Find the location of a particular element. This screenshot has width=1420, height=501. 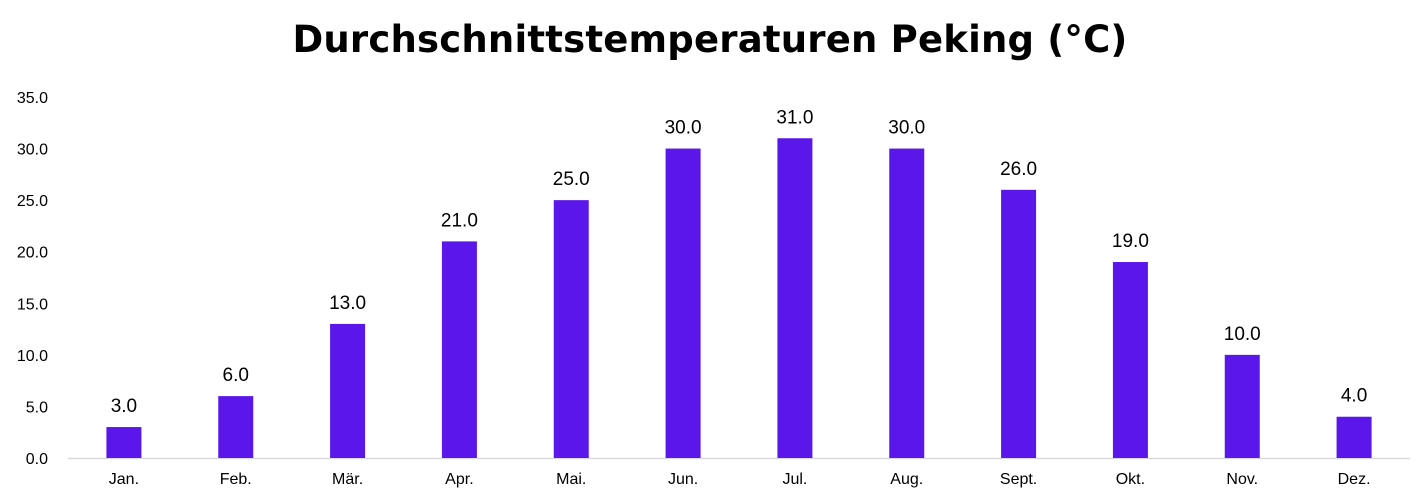

x-category-label: Okt. is located at coordinates (1130, 479).